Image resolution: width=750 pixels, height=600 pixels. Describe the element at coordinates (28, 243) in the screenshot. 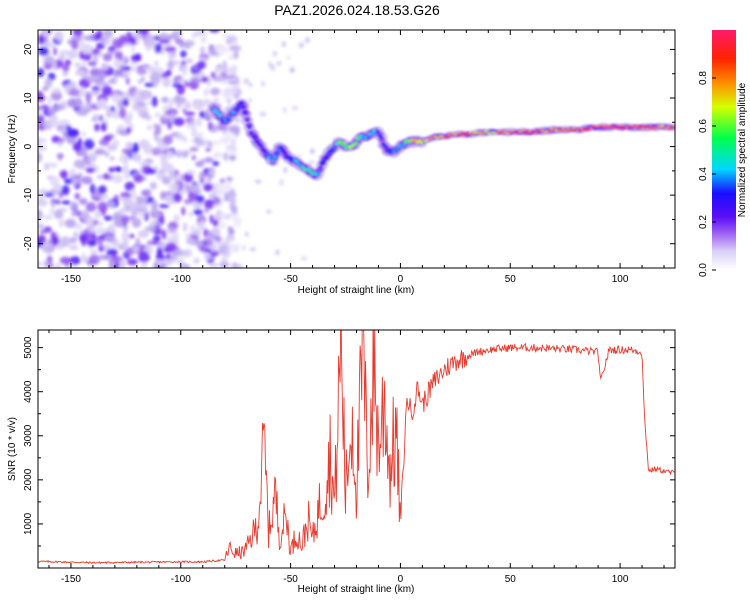

I see `spectrogram-y-tick-label: -20` at that location.